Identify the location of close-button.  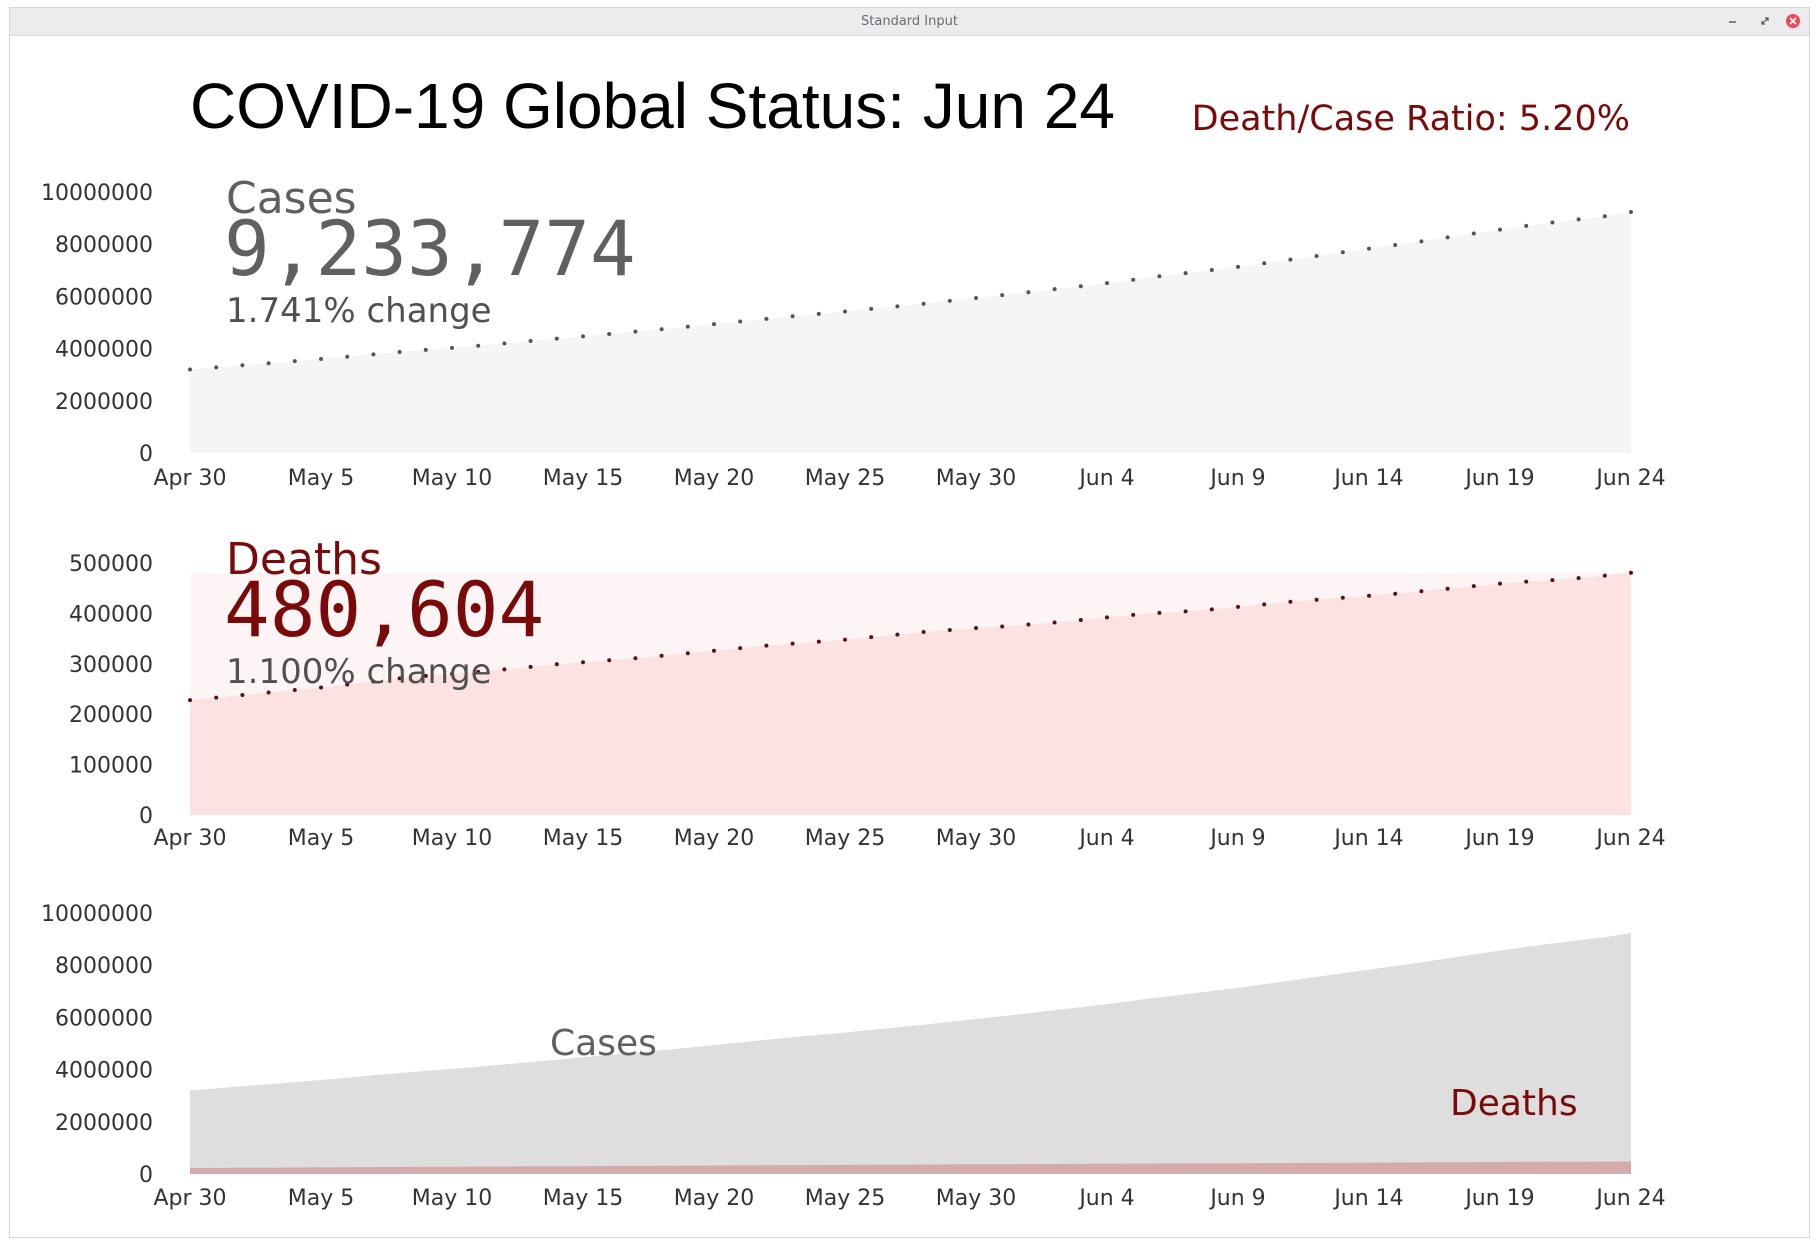
(1793, 21).